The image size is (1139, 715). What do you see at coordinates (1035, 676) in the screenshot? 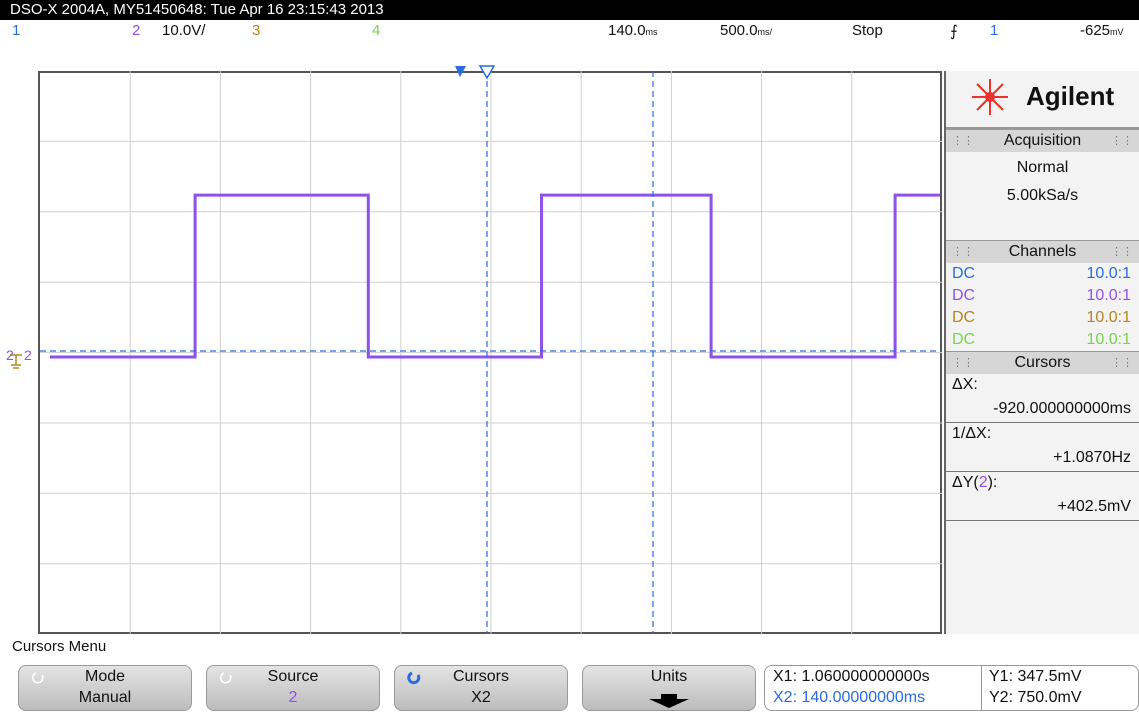
I see `y1-readout: Y1: 347.5mV` at bounding box center [1035, 676].